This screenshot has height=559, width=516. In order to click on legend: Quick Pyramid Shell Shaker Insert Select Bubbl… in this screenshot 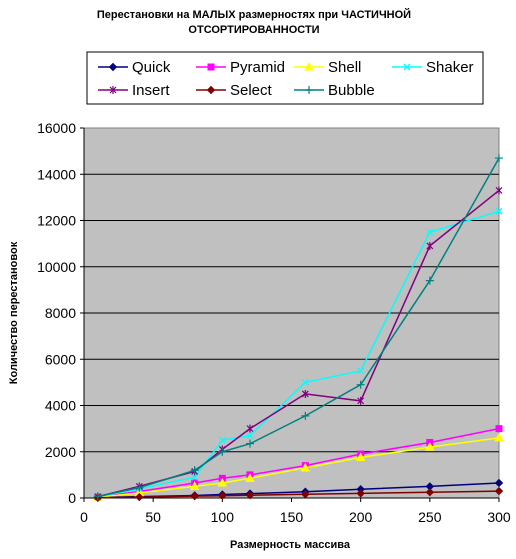, I will do `click(286, 79)`.